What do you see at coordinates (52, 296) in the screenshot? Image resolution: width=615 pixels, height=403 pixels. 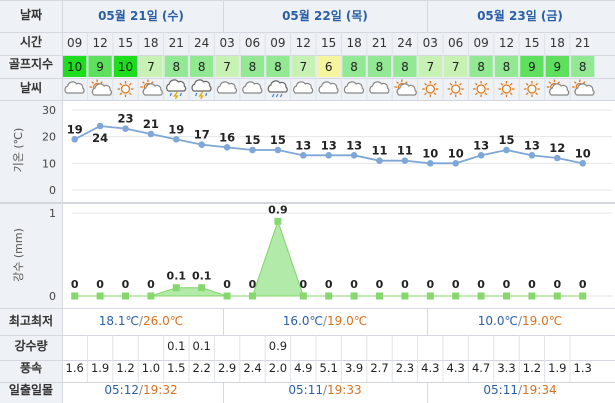 I see `rain-tick-label: 0` at bounding box center [52, 296].